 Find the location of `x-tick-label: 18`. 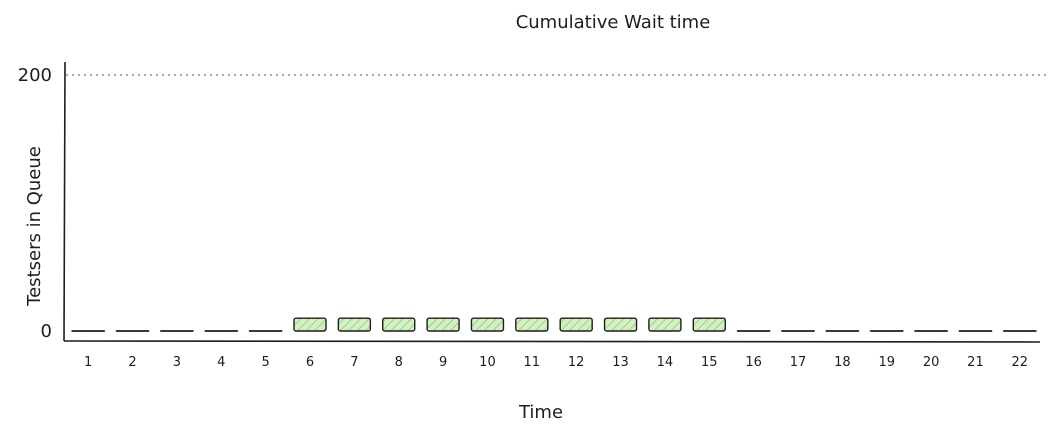

x-tick-label: 18 is located at coordinates (842, 362).